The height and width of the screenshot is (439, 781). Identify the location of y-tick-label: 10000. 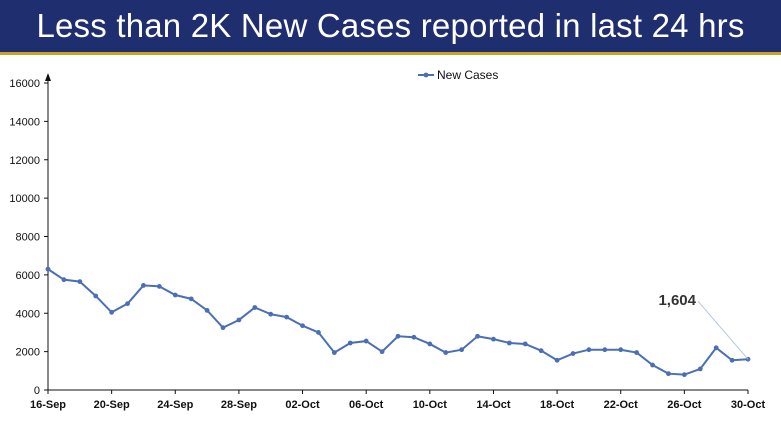
(24, 199).